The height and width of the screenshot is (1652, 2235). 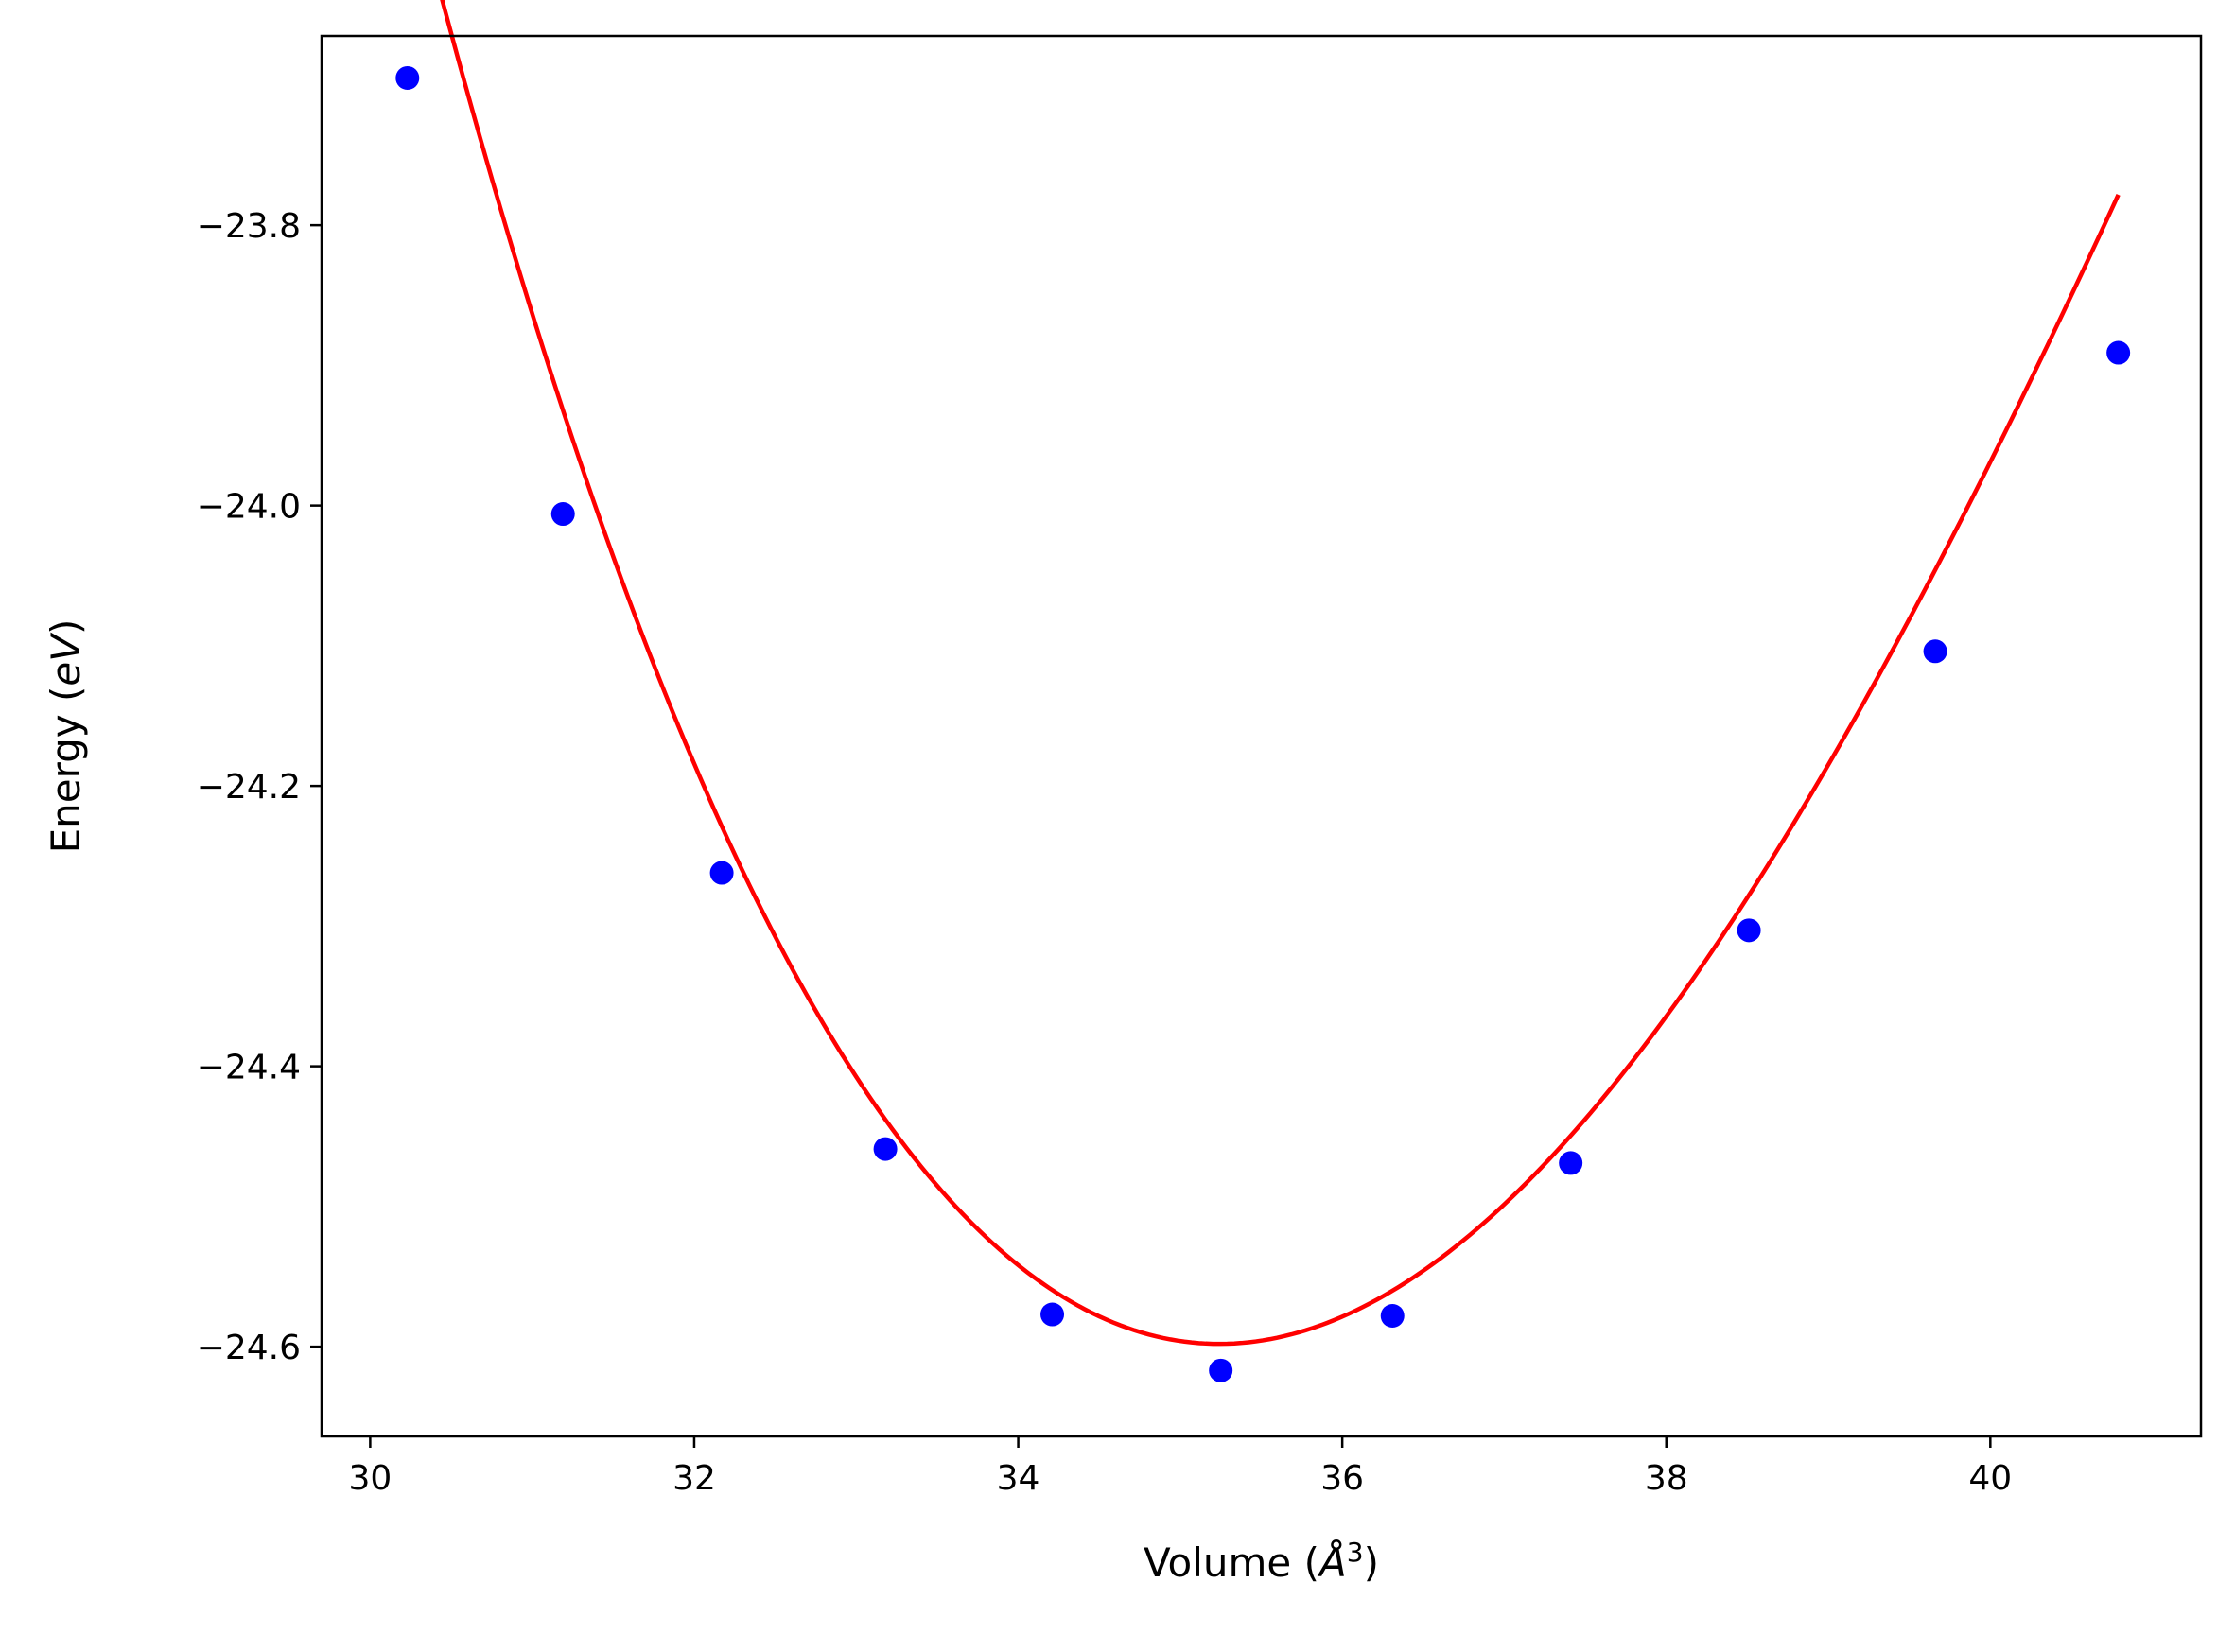 I want to click on x-tick-label: 36, so click(x=1342, y=1478).